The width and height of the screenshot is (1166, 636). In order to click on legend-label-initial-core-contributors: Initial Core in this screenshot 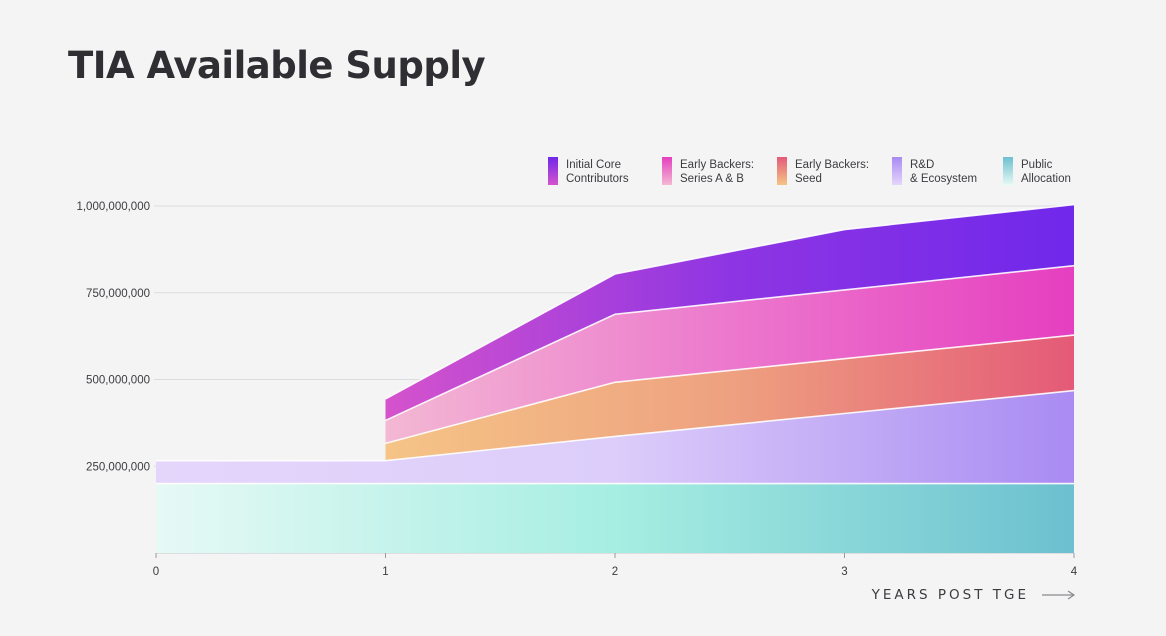, I will do `click(593, 165)`.